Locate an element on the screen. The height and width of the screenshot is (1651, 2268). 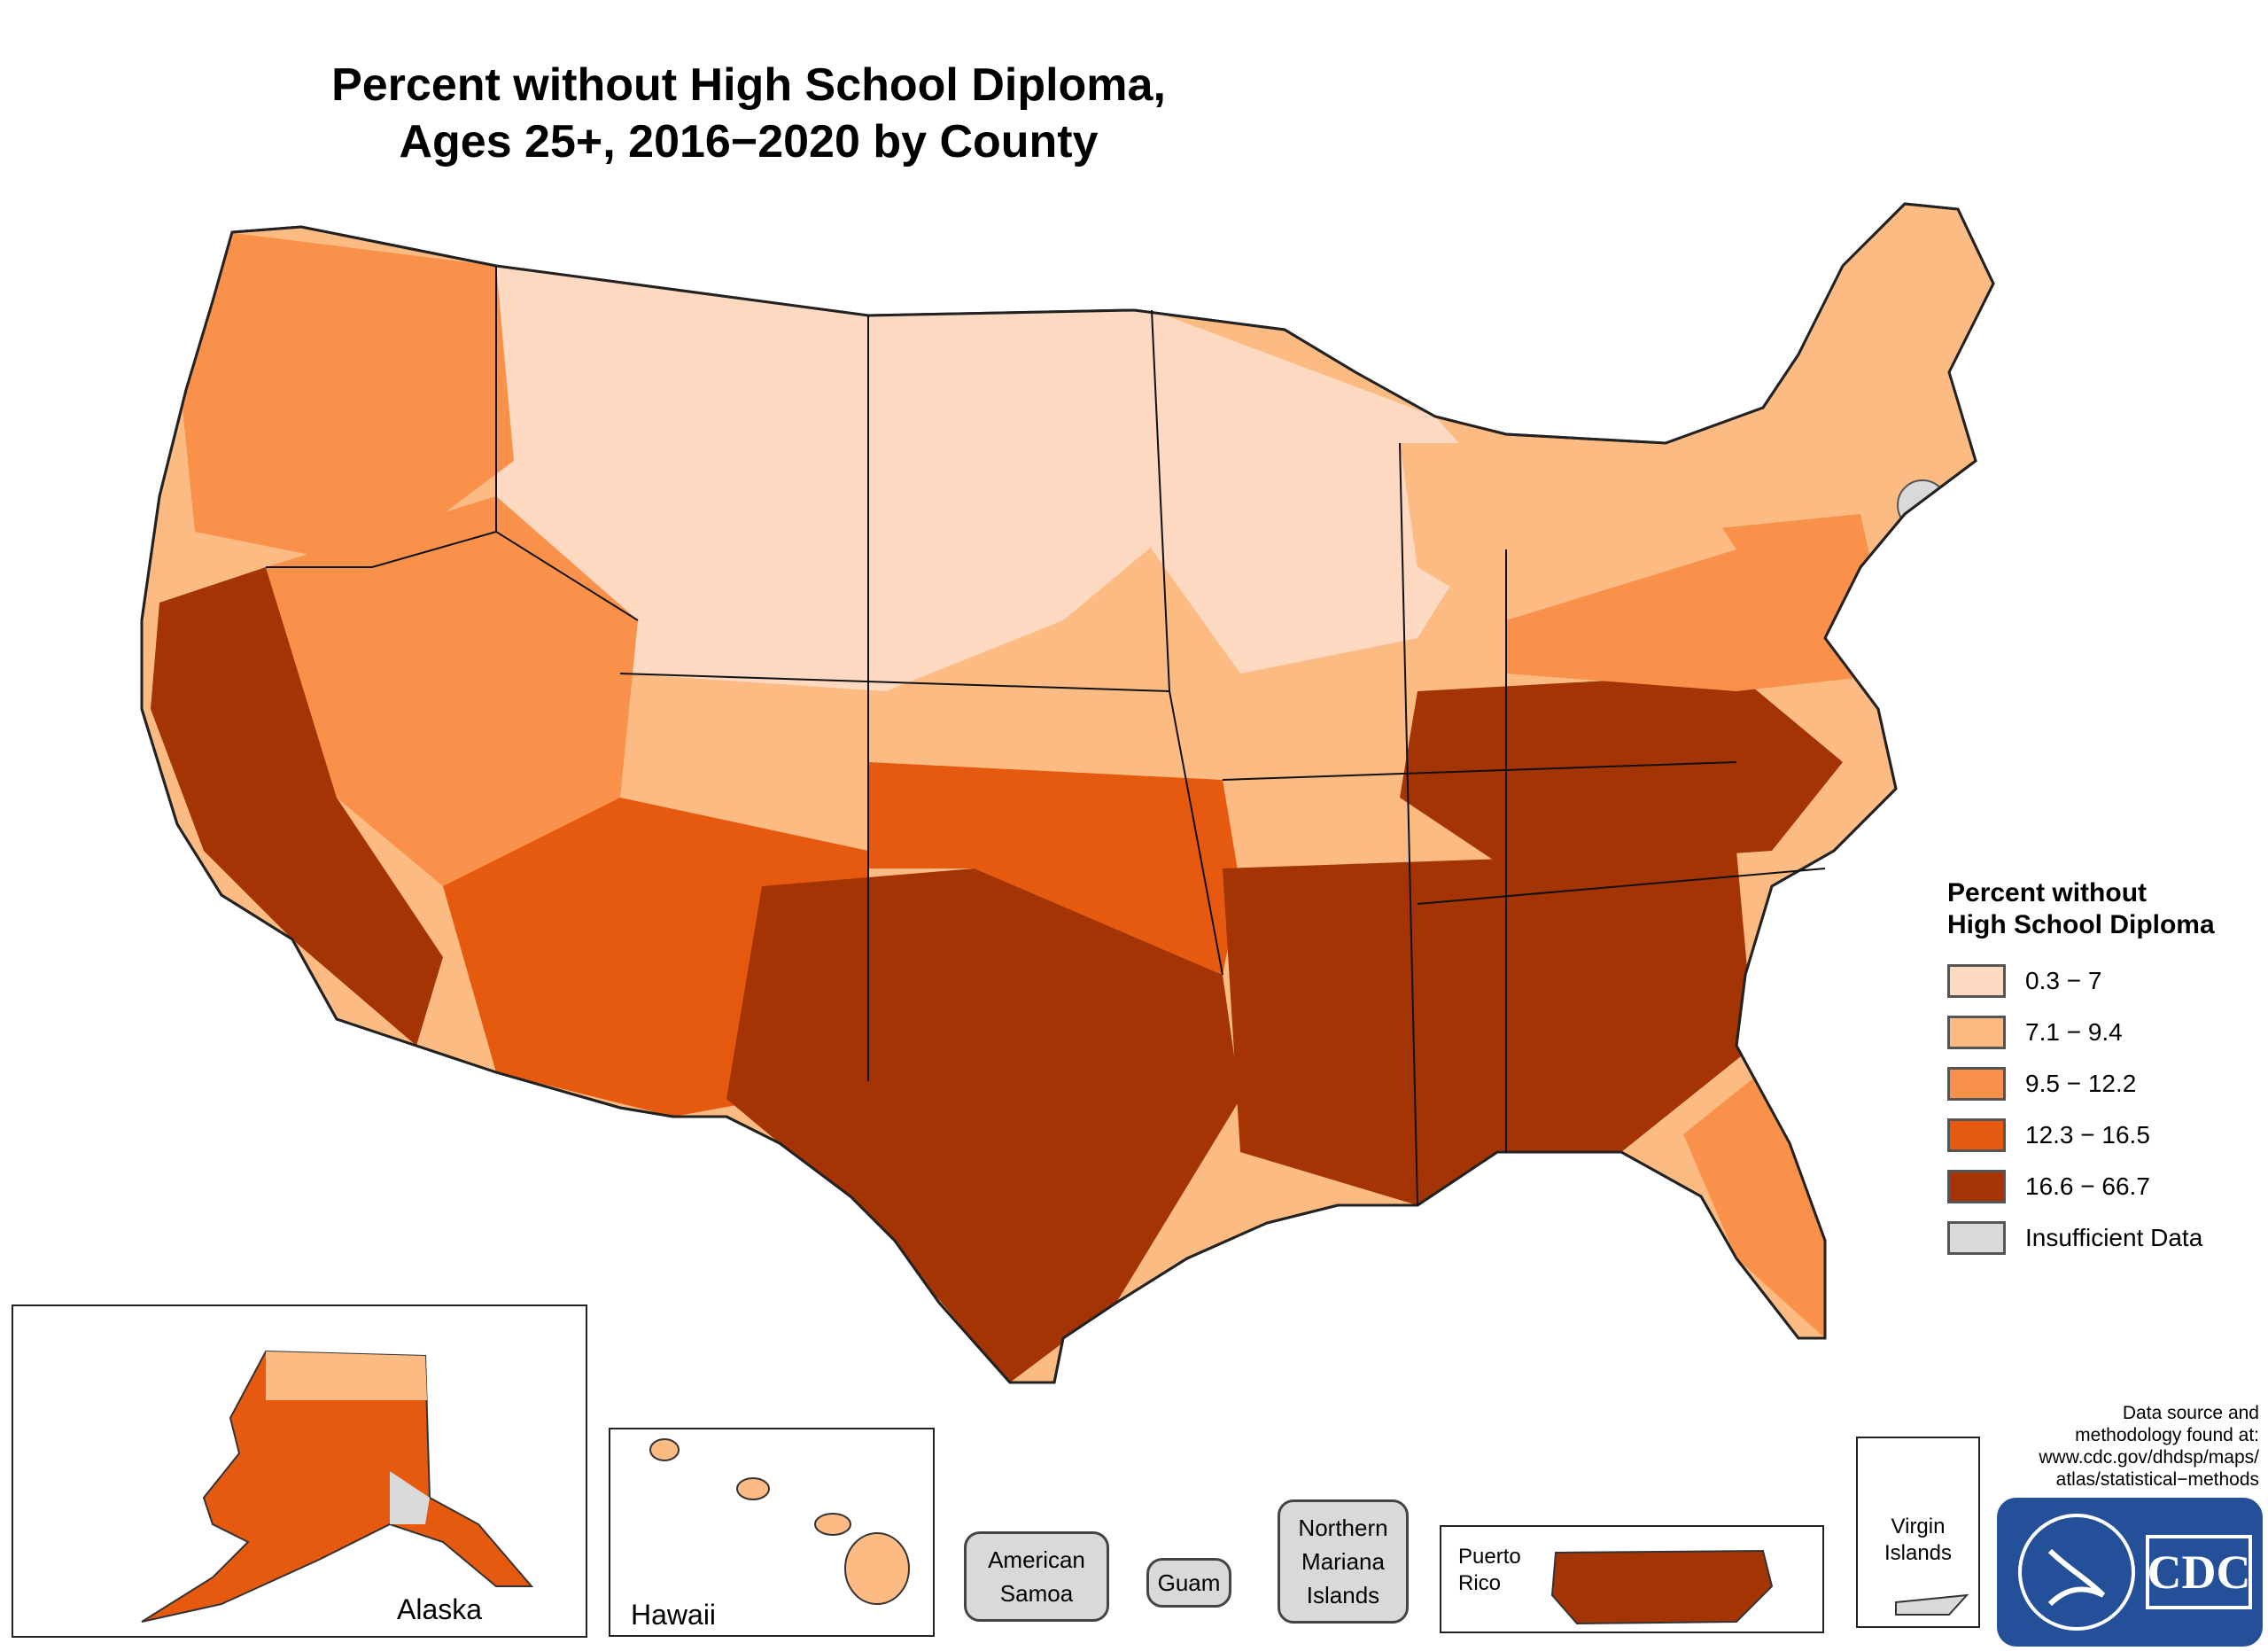
virgin-islands-st-croix is located at coordinates (1932, 1605).